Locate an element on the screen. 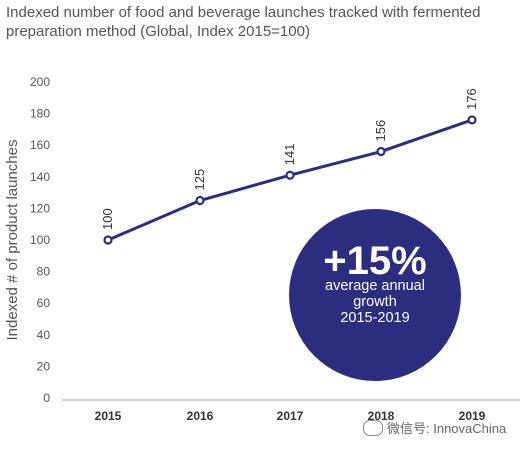 The width and height of the screenshot is (530, 450). y-tick-label: 100 is located at coordinates (40, 240).